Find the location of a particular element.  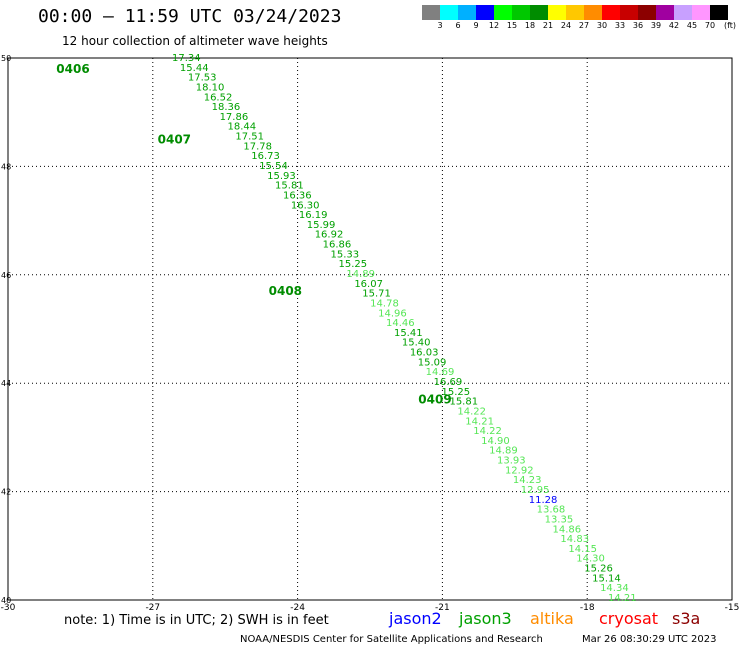

satellite-jason2: jason2 is located at coordinates (415, 618).